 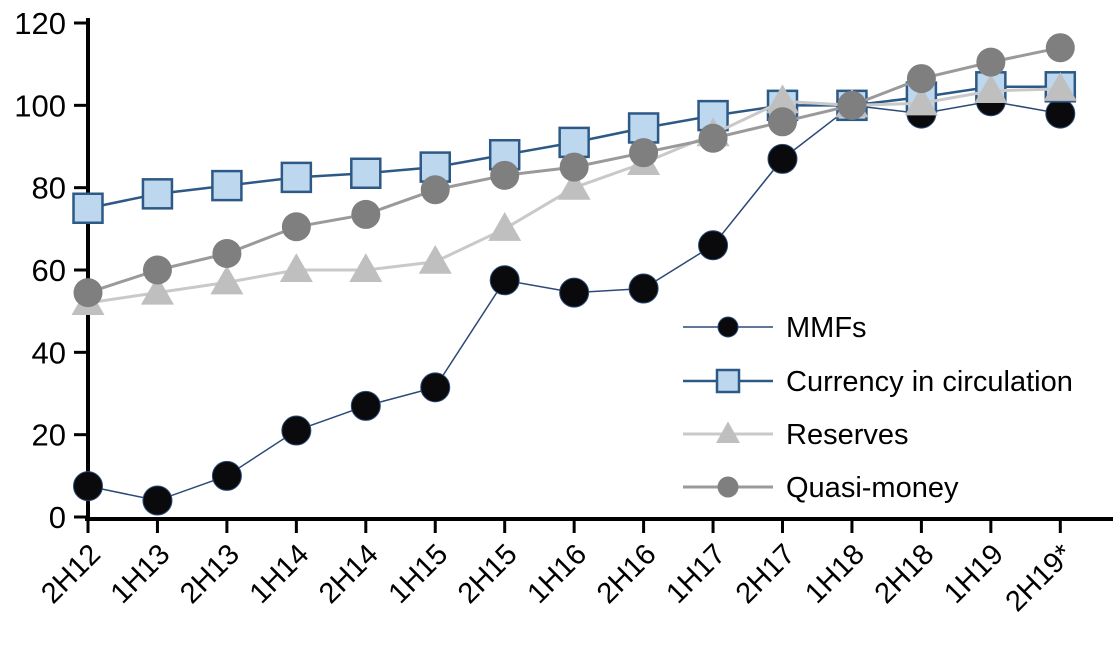 I want to click on legend-label: Currency in circulation, so click(x=929, y=382).